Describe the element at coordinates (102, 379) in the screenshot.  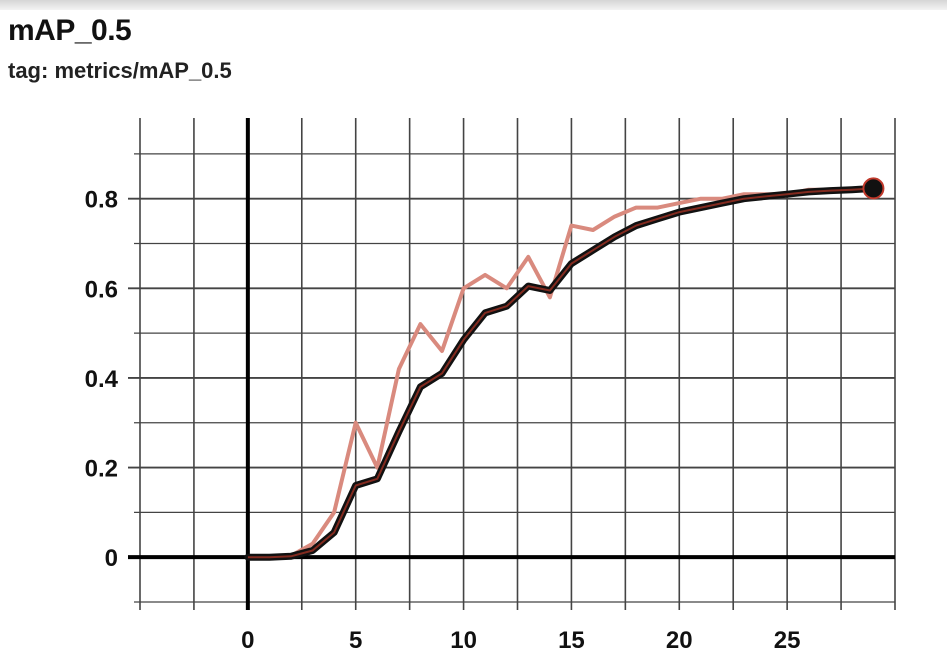
I see `y-tick-label: 0.4` at that location.